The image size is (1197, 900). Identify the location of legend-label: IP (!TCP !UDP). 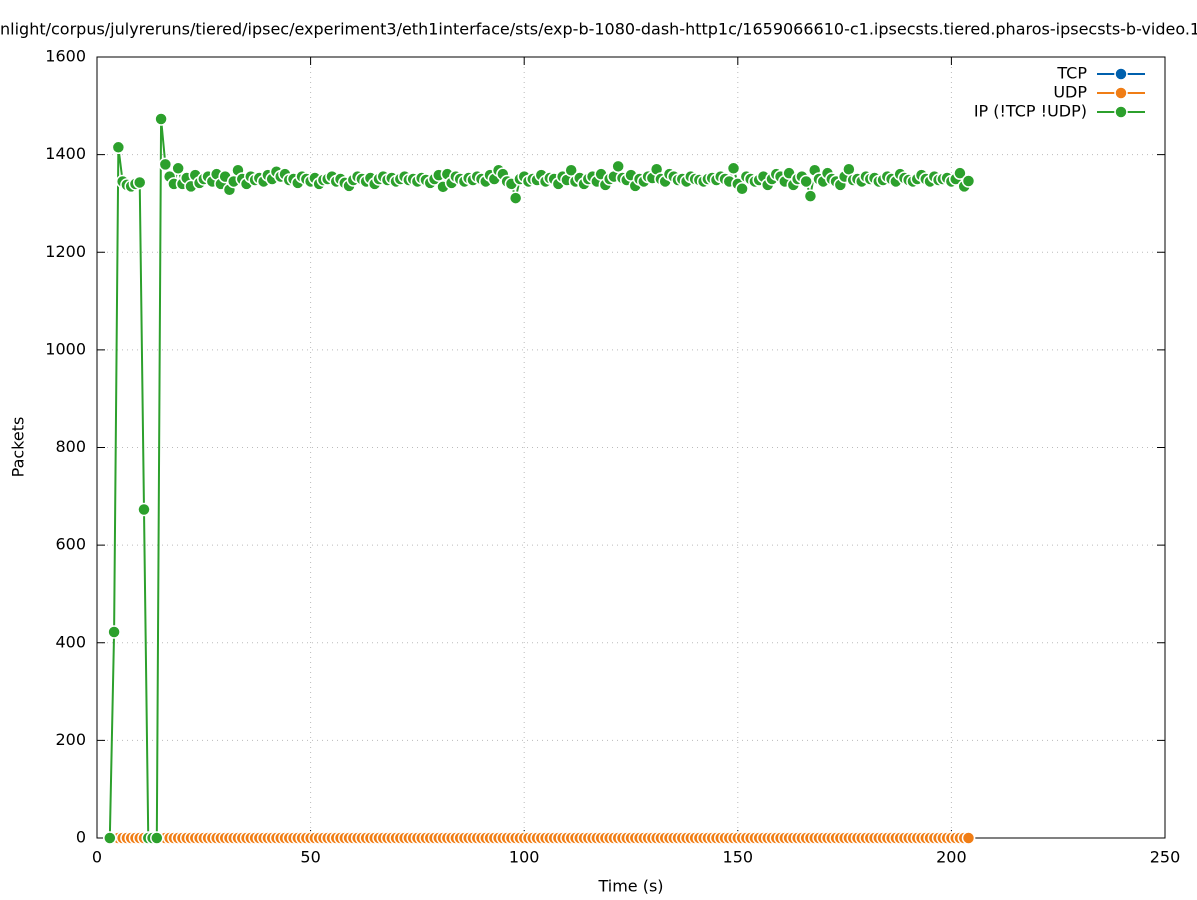
(1030, 111).